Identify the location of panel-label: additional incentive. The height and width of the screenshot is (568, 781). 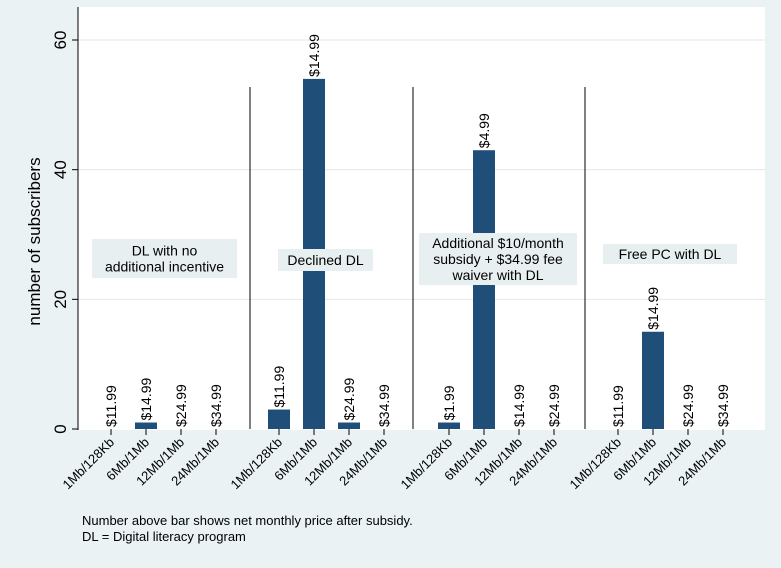
(164, 267).